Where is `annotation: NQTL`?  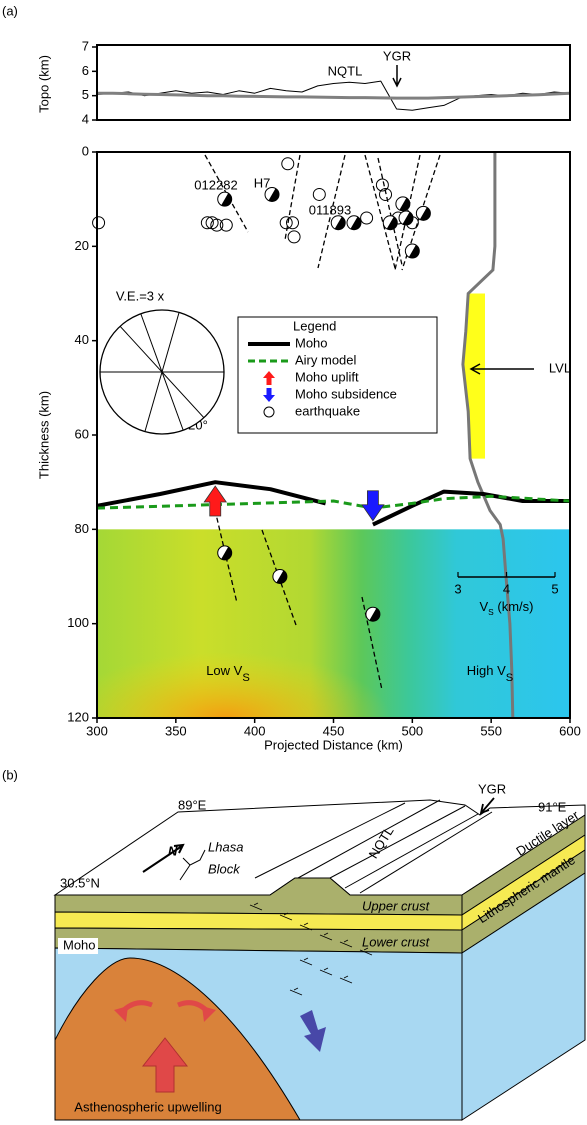
annotation: NQTL is located at coordinates (345, 70).